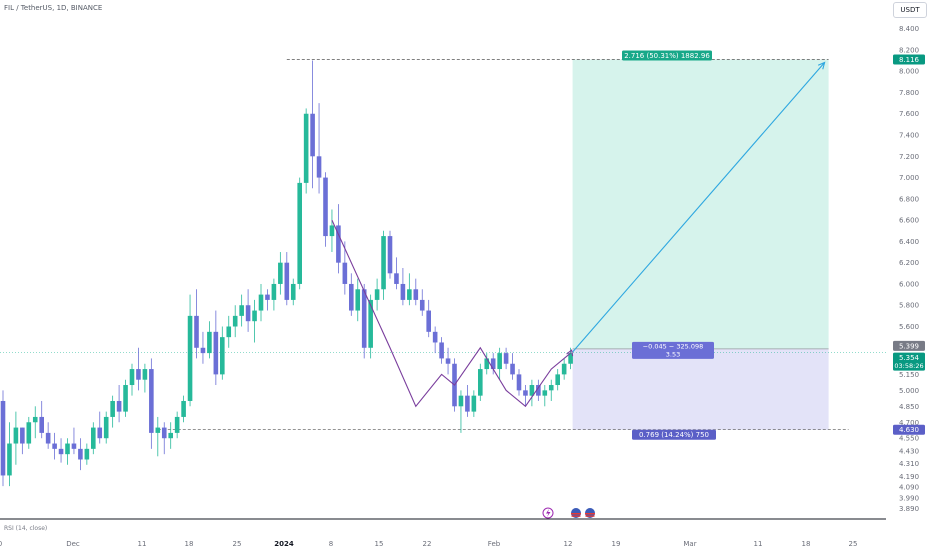 The width and height of the screenshot is (932, 550). Describe the element at coordinates (53, 8) in the screenshot. I see `symbol-title: FIL / TetherUS, 1D, BINANCE` at that location.